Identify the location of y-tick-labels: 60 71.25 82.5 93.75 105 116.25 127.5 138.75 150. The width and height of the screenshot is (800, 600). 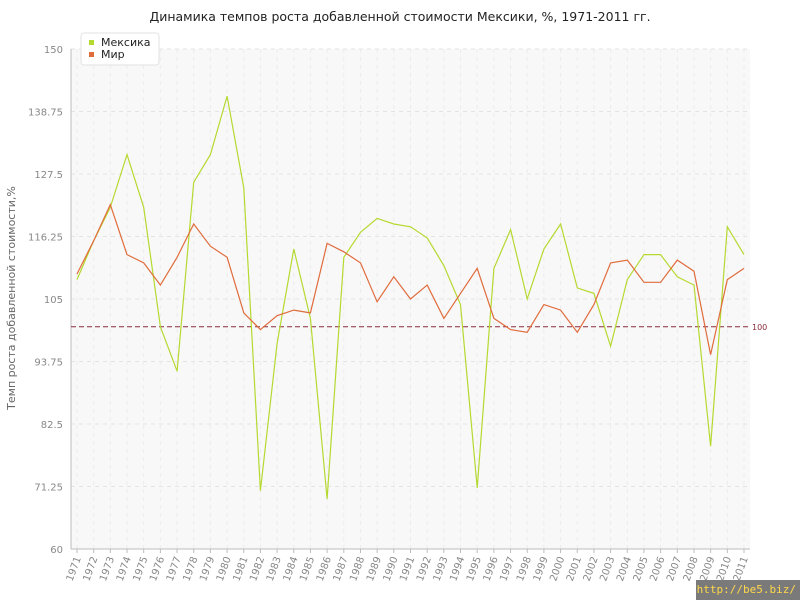
(45, 300).